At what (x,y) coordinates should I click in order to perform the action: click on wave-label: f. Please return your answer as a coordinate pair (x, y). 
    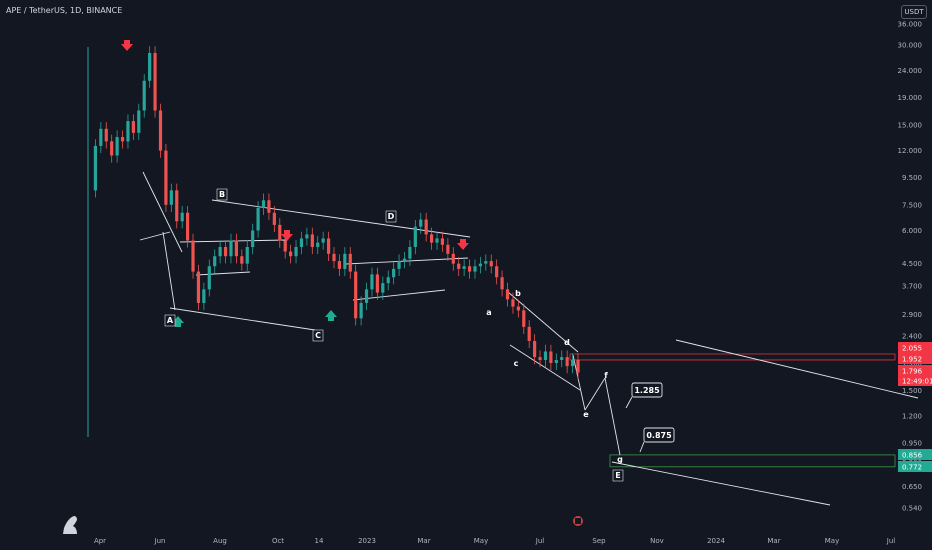
    Looking at the image, I should click on (606, 375).